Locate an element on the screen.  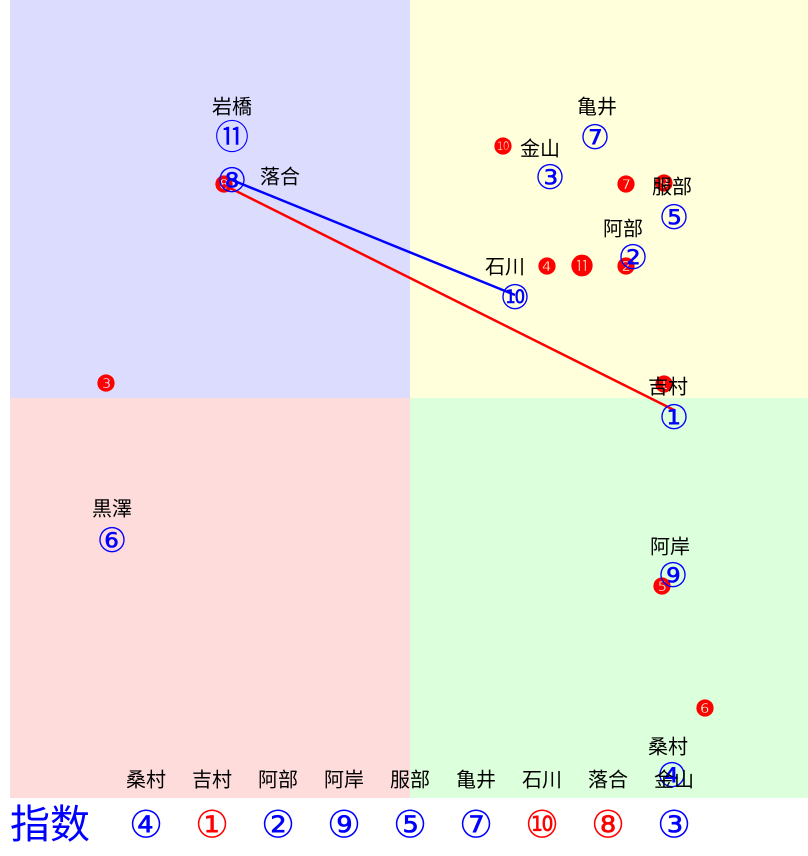
node-symbol: ③ is located at coordinates (550, 178).